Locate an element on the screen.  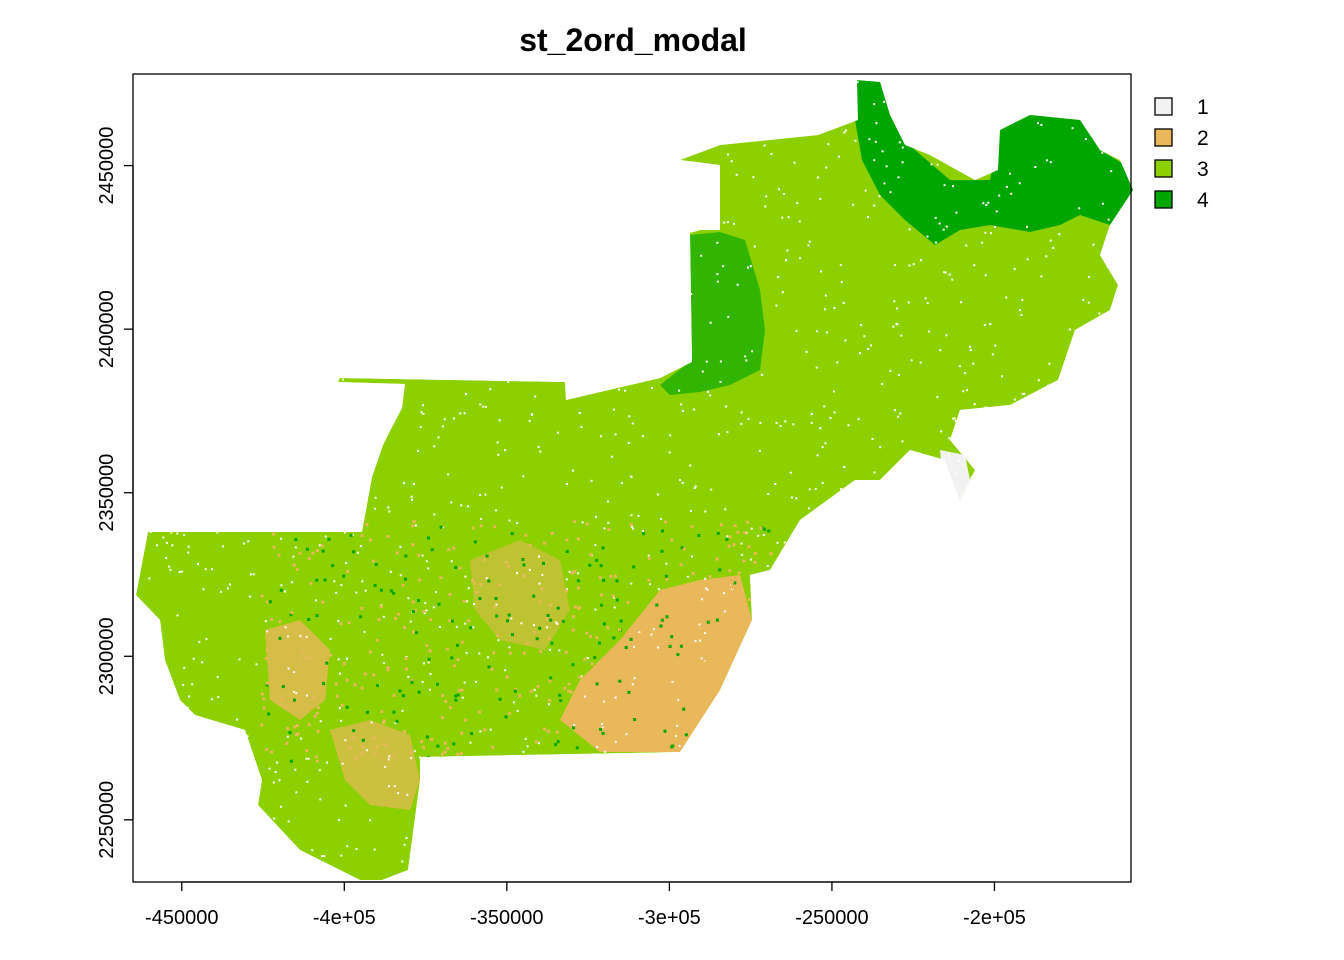
legend-label-4: 4 is located at coordinates (1203, 200).